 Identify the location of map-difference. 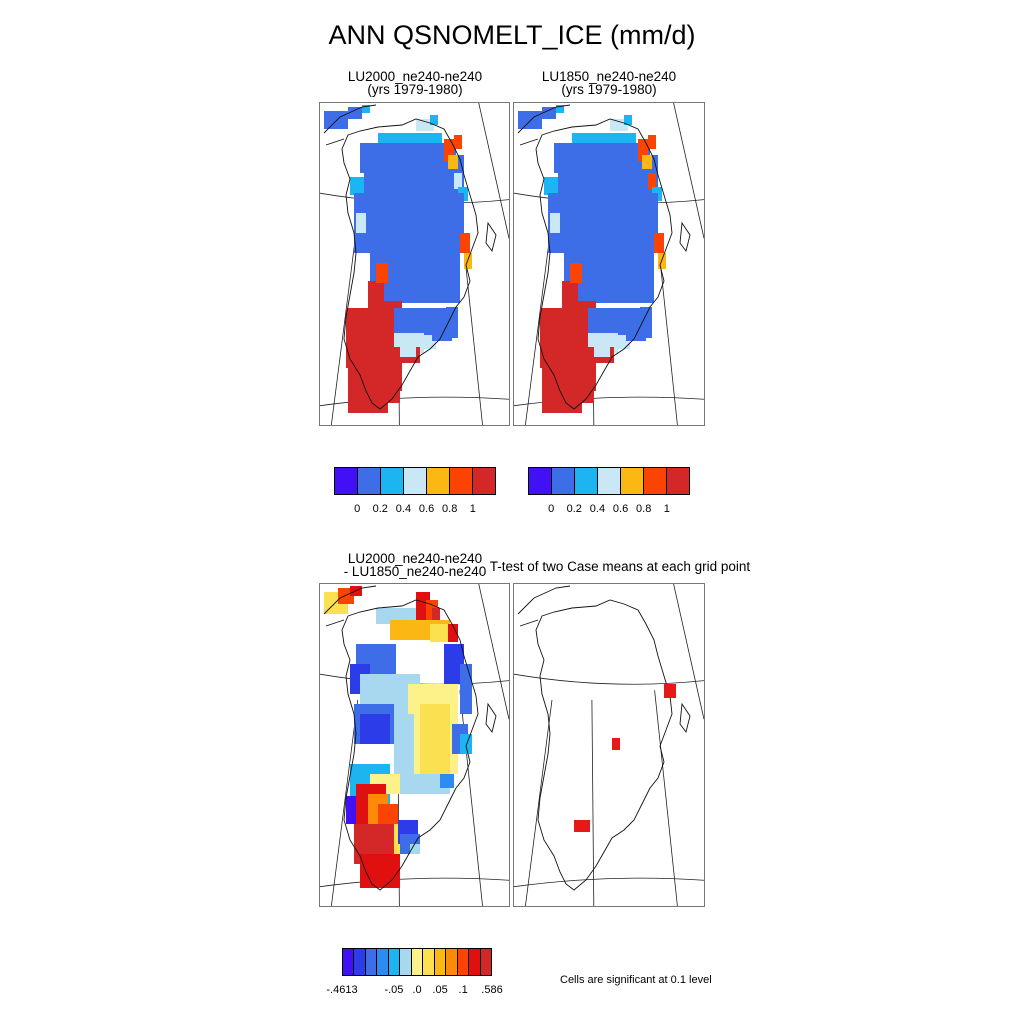
(414, 745).